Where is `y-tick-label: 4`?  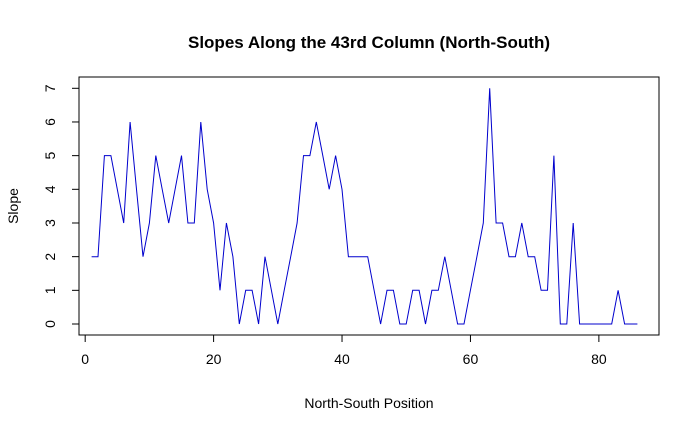 y-tick-label: 4 is located at coordinates (50, 189).